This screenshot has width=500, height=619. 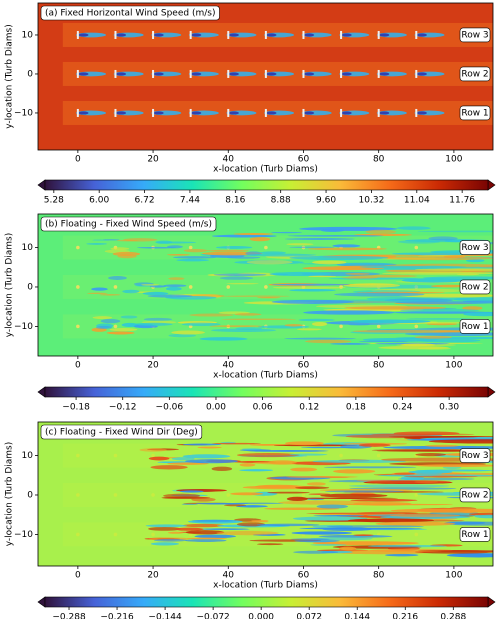 I want to click on colorbar-tick-label: 0.06, so click(x=263, y=408).